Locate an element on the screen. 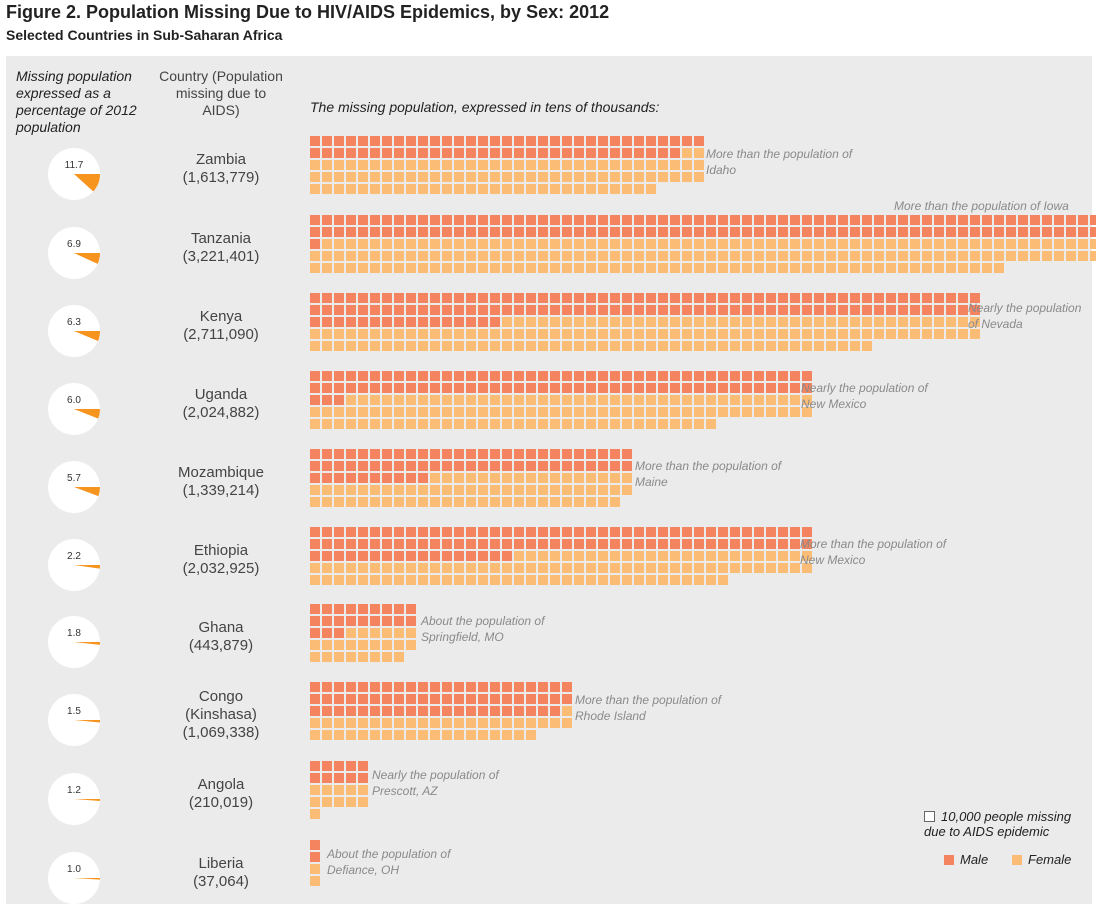 The image size is (1096, 908). country-angola-missing-count: (210,019) is located at coordinates (221, 802).